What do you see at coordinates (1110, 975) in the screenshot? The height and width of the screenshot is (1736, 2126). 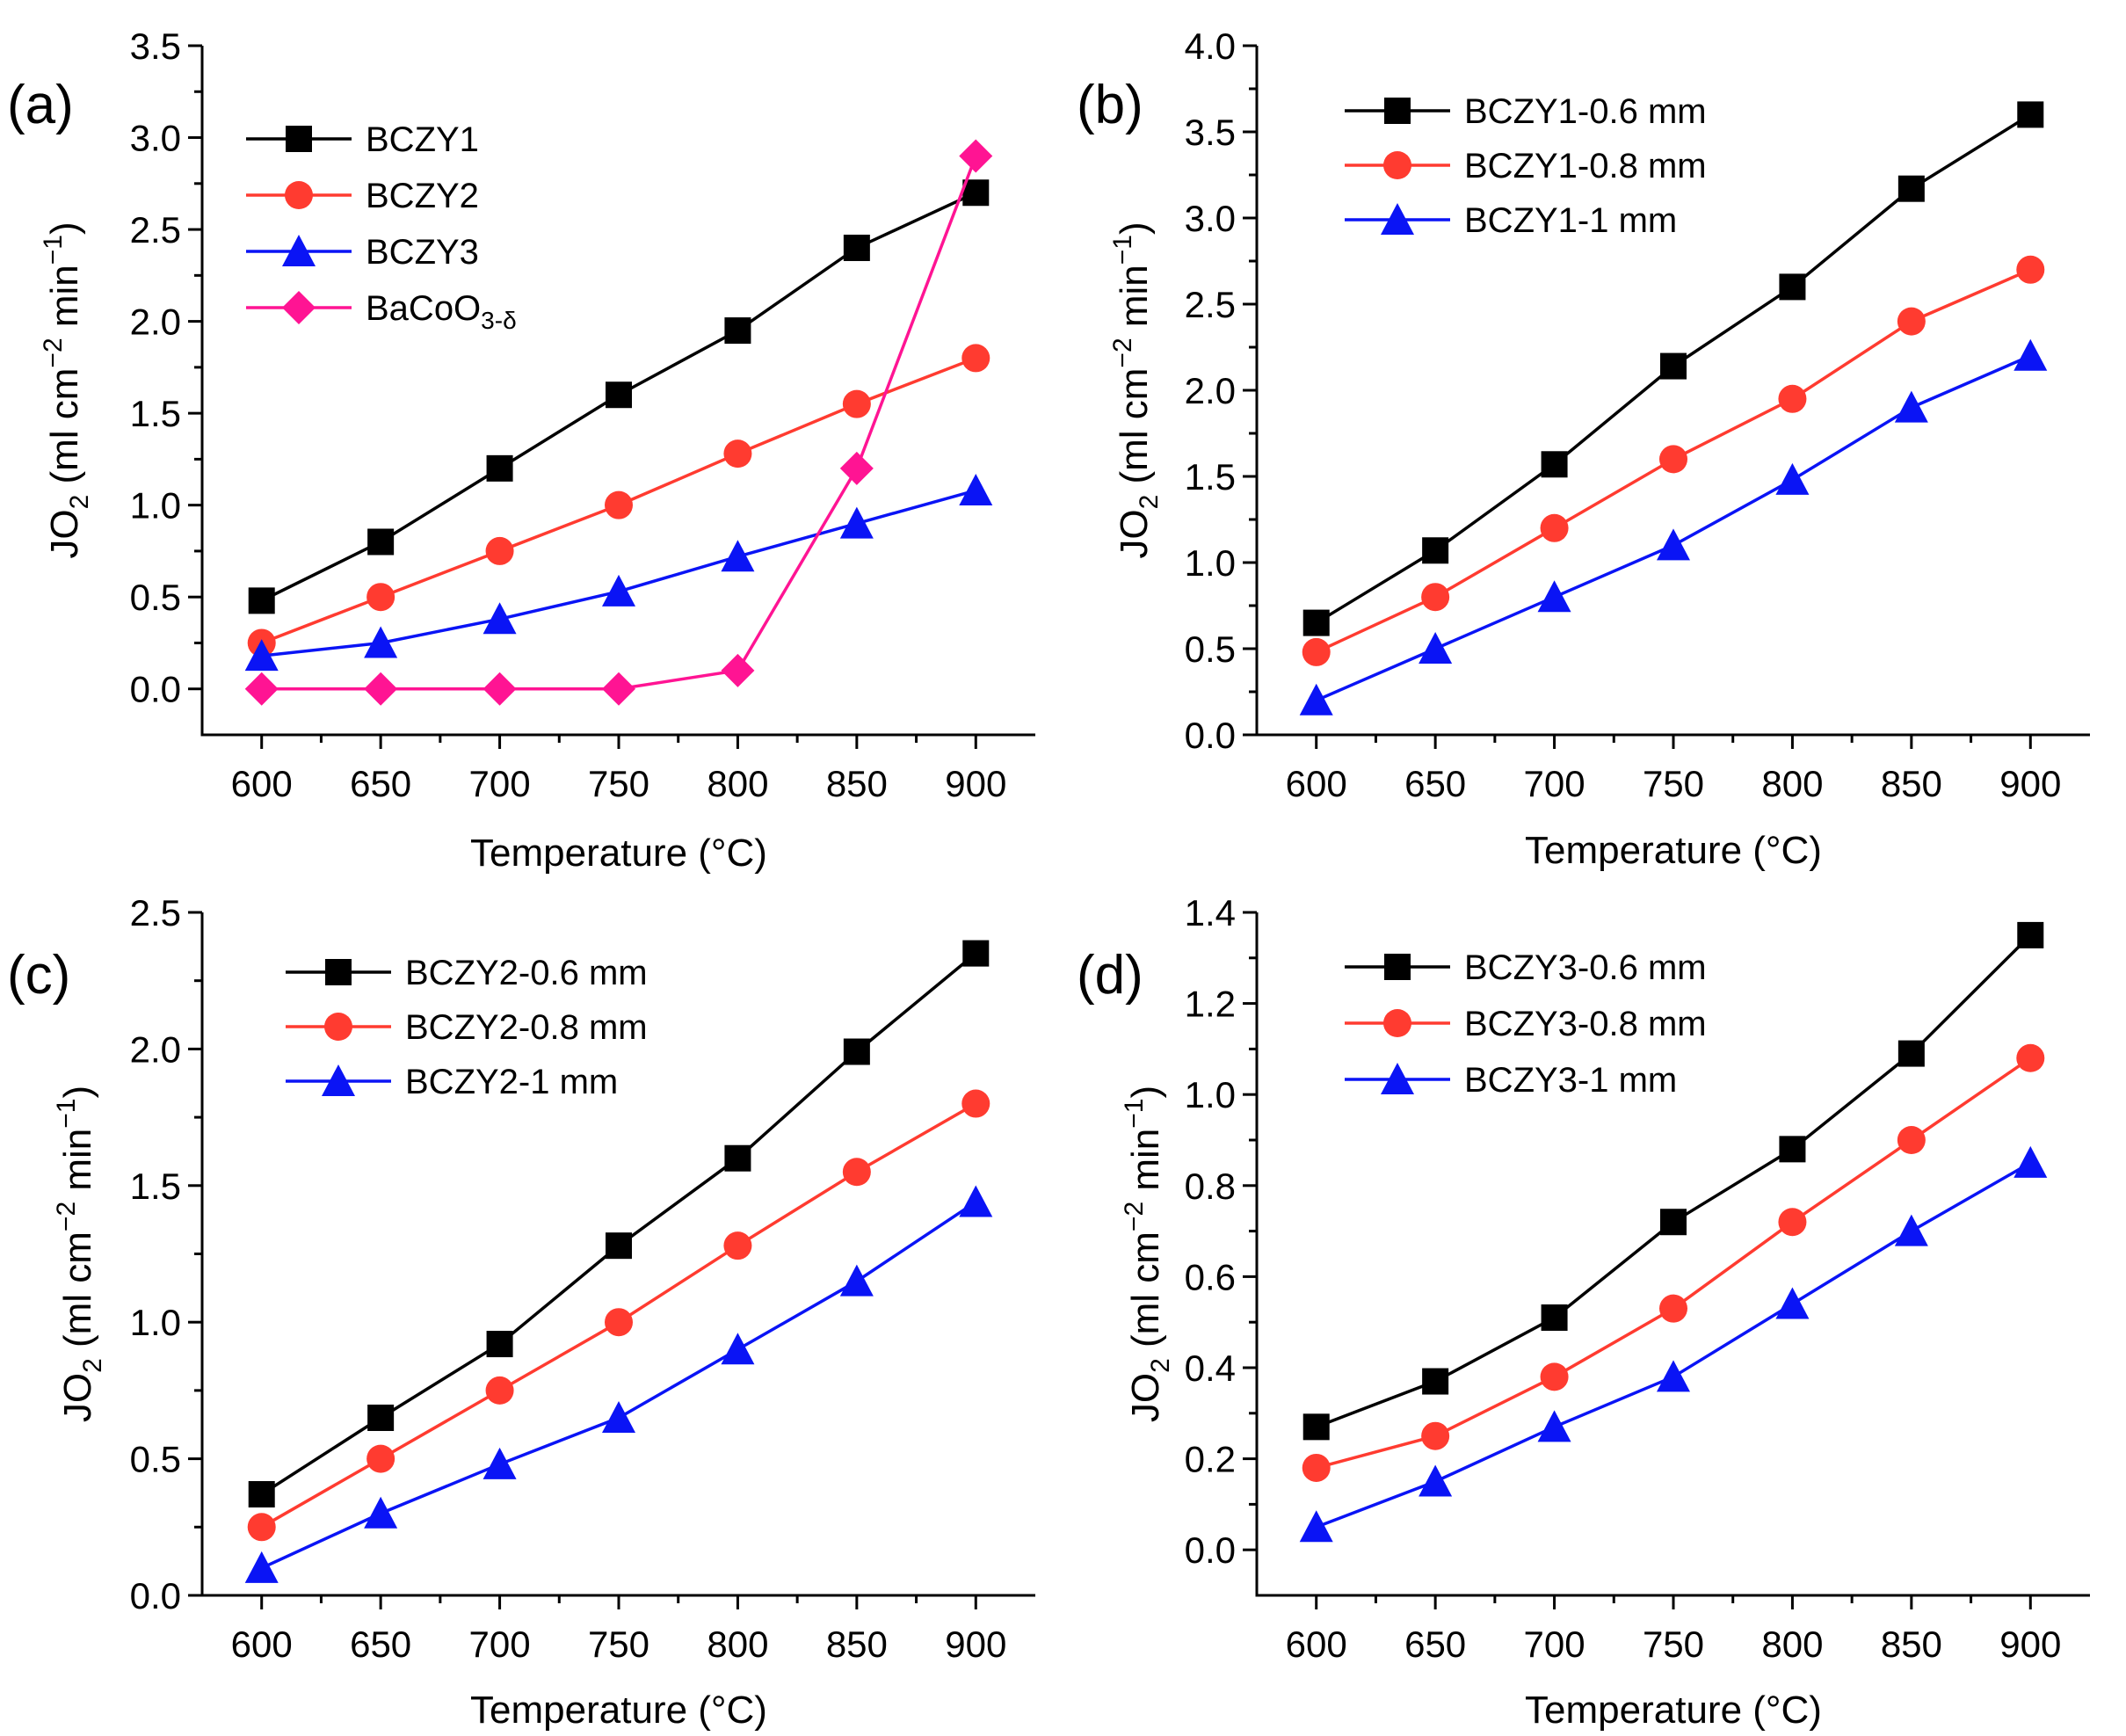 I see `panel-label: (d)` at bounding box center [1110, 975].